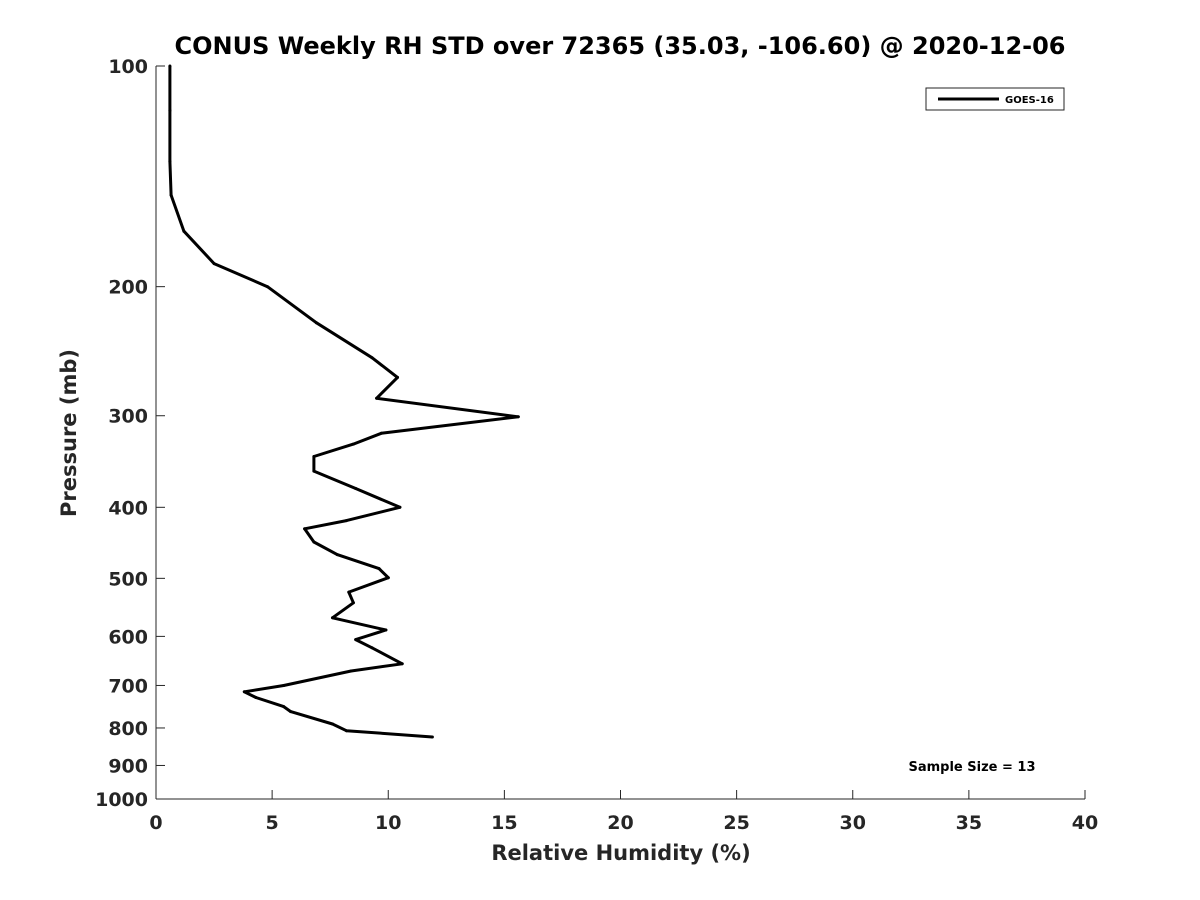 The image size is (1200, 900). Describe the element at coordinates (128, 637) in the screenshot. I see `y-tick-label: 600` at that location.